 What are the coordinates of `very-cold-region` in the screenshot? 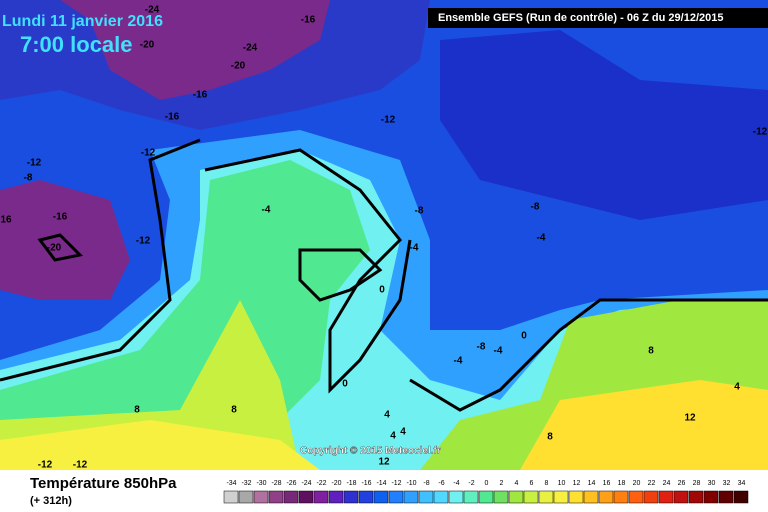 It's located at (195, 50).